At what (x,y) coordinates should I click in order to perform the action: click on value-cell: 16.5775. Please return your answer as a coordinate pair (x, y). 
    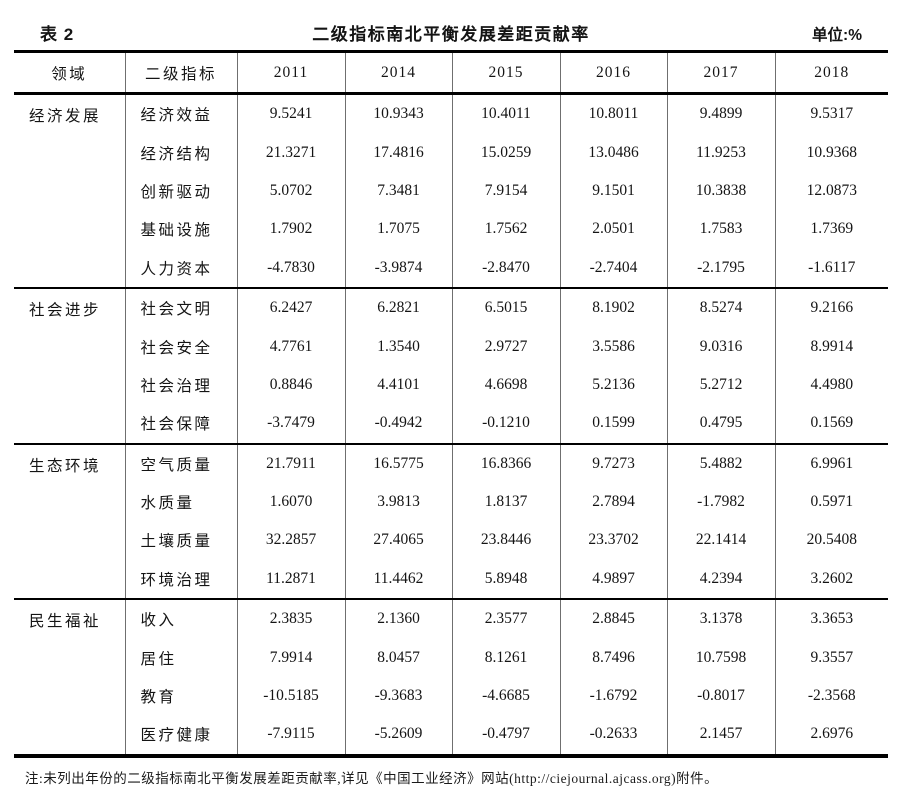
    Looking at the image, I should click on (399, 463).